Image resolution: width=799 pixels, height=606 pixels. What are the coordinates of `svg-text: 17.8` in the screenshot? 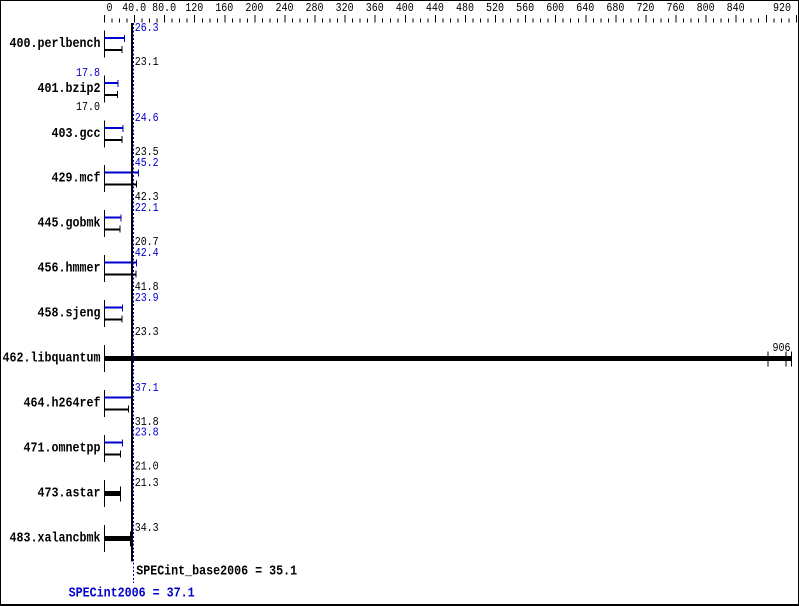 It's located at (88, 73).